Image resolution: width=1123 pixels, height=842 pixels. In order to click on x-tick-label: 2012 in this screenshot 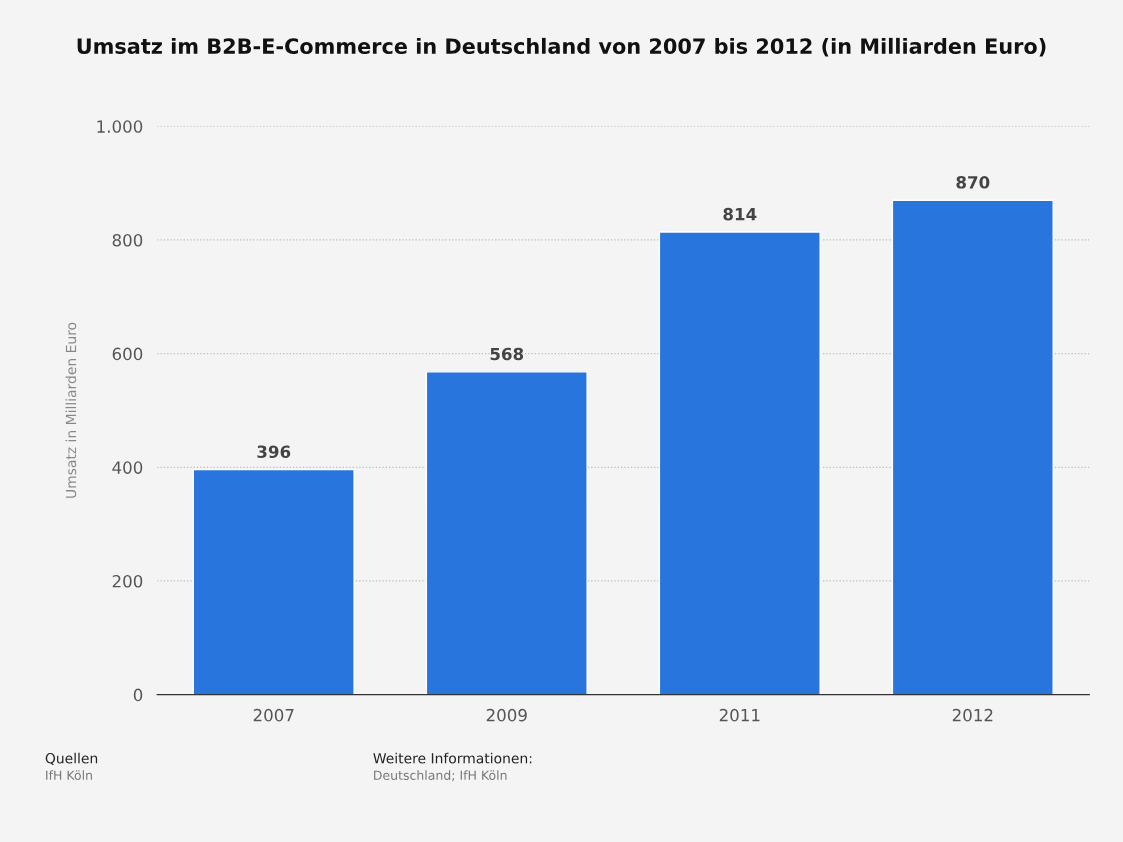, I will do `click(972, 715)`.